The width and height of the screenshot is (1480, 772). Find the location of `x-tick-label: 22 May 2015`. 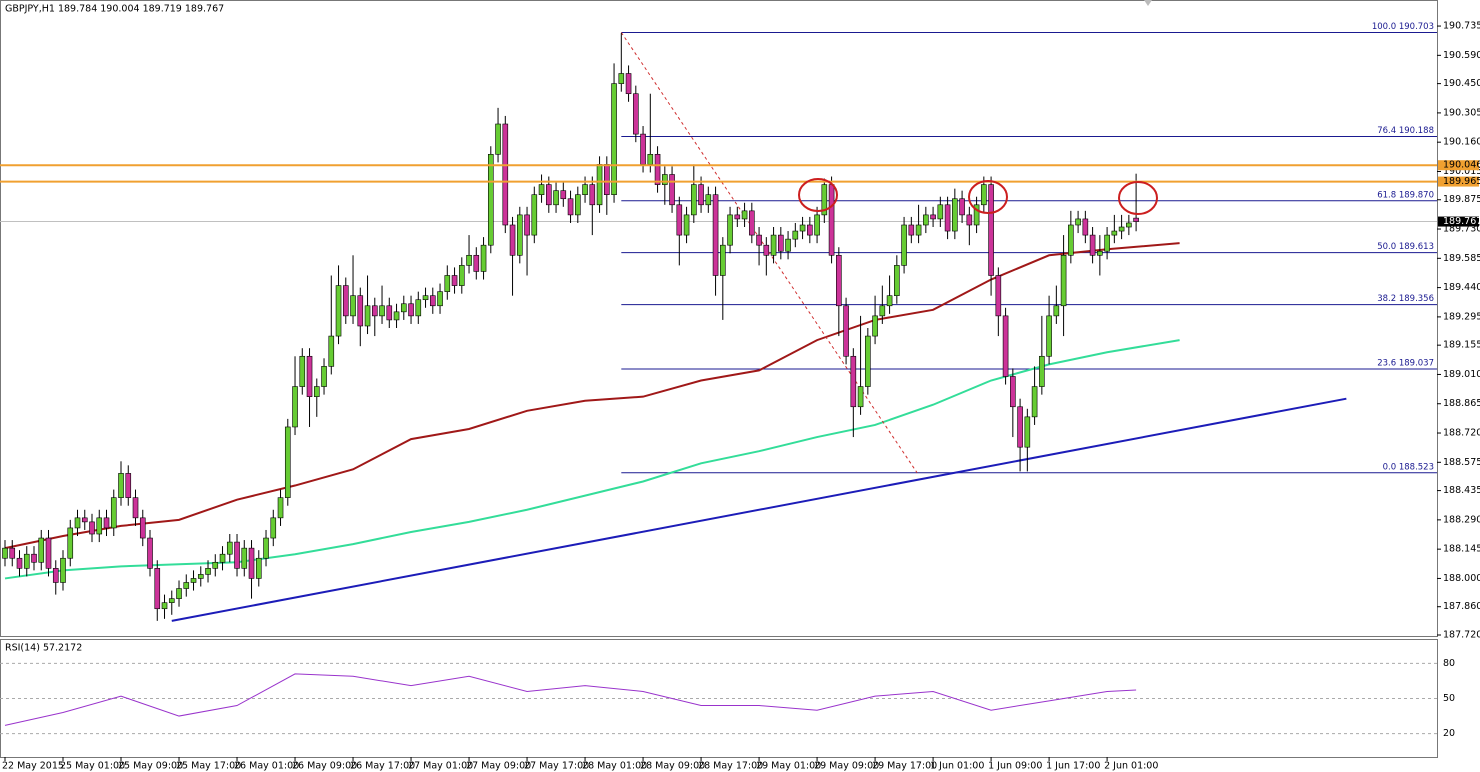

x-tick-label: 22 May 2015 is located at coordinates (33, 766).